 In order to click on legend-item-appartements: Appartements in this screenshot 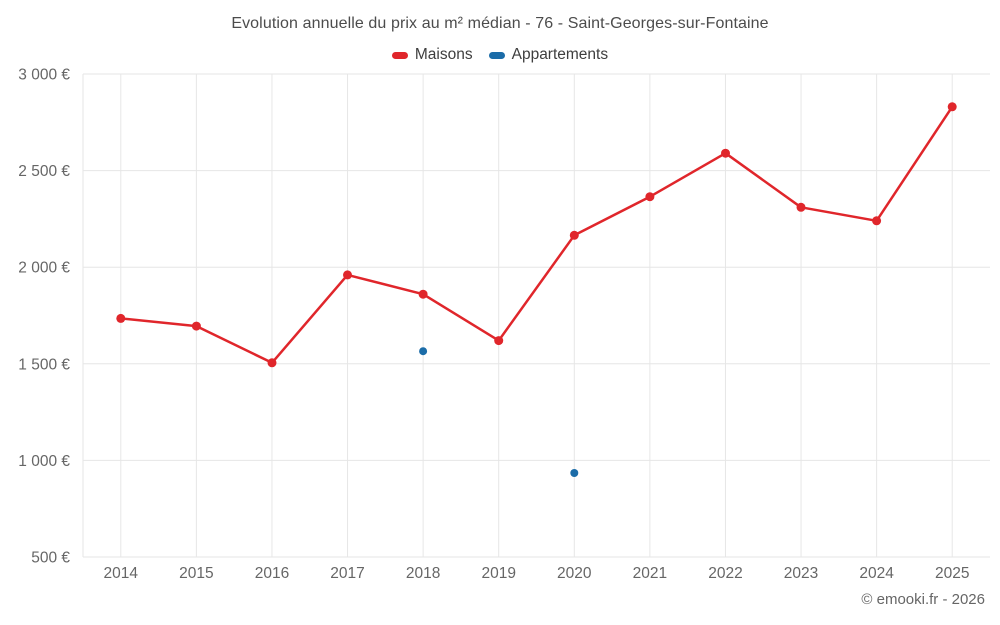, I will do `click(548, 55)`.